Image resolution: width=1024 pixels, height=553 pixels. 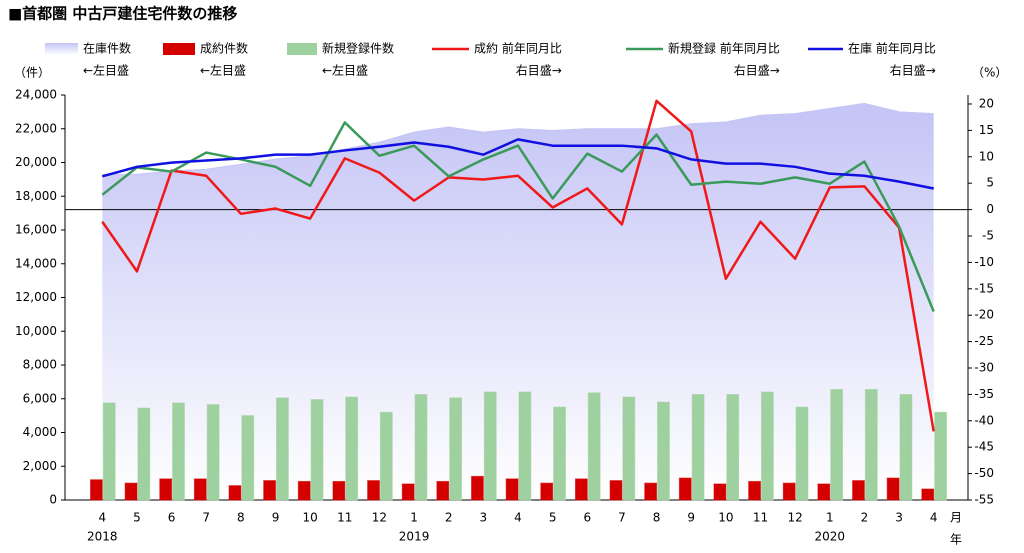 What do you see at coordinates (986, 156) in the screenshot?
I see `y2-tick-label: 10` at bounding box center [986, 156].